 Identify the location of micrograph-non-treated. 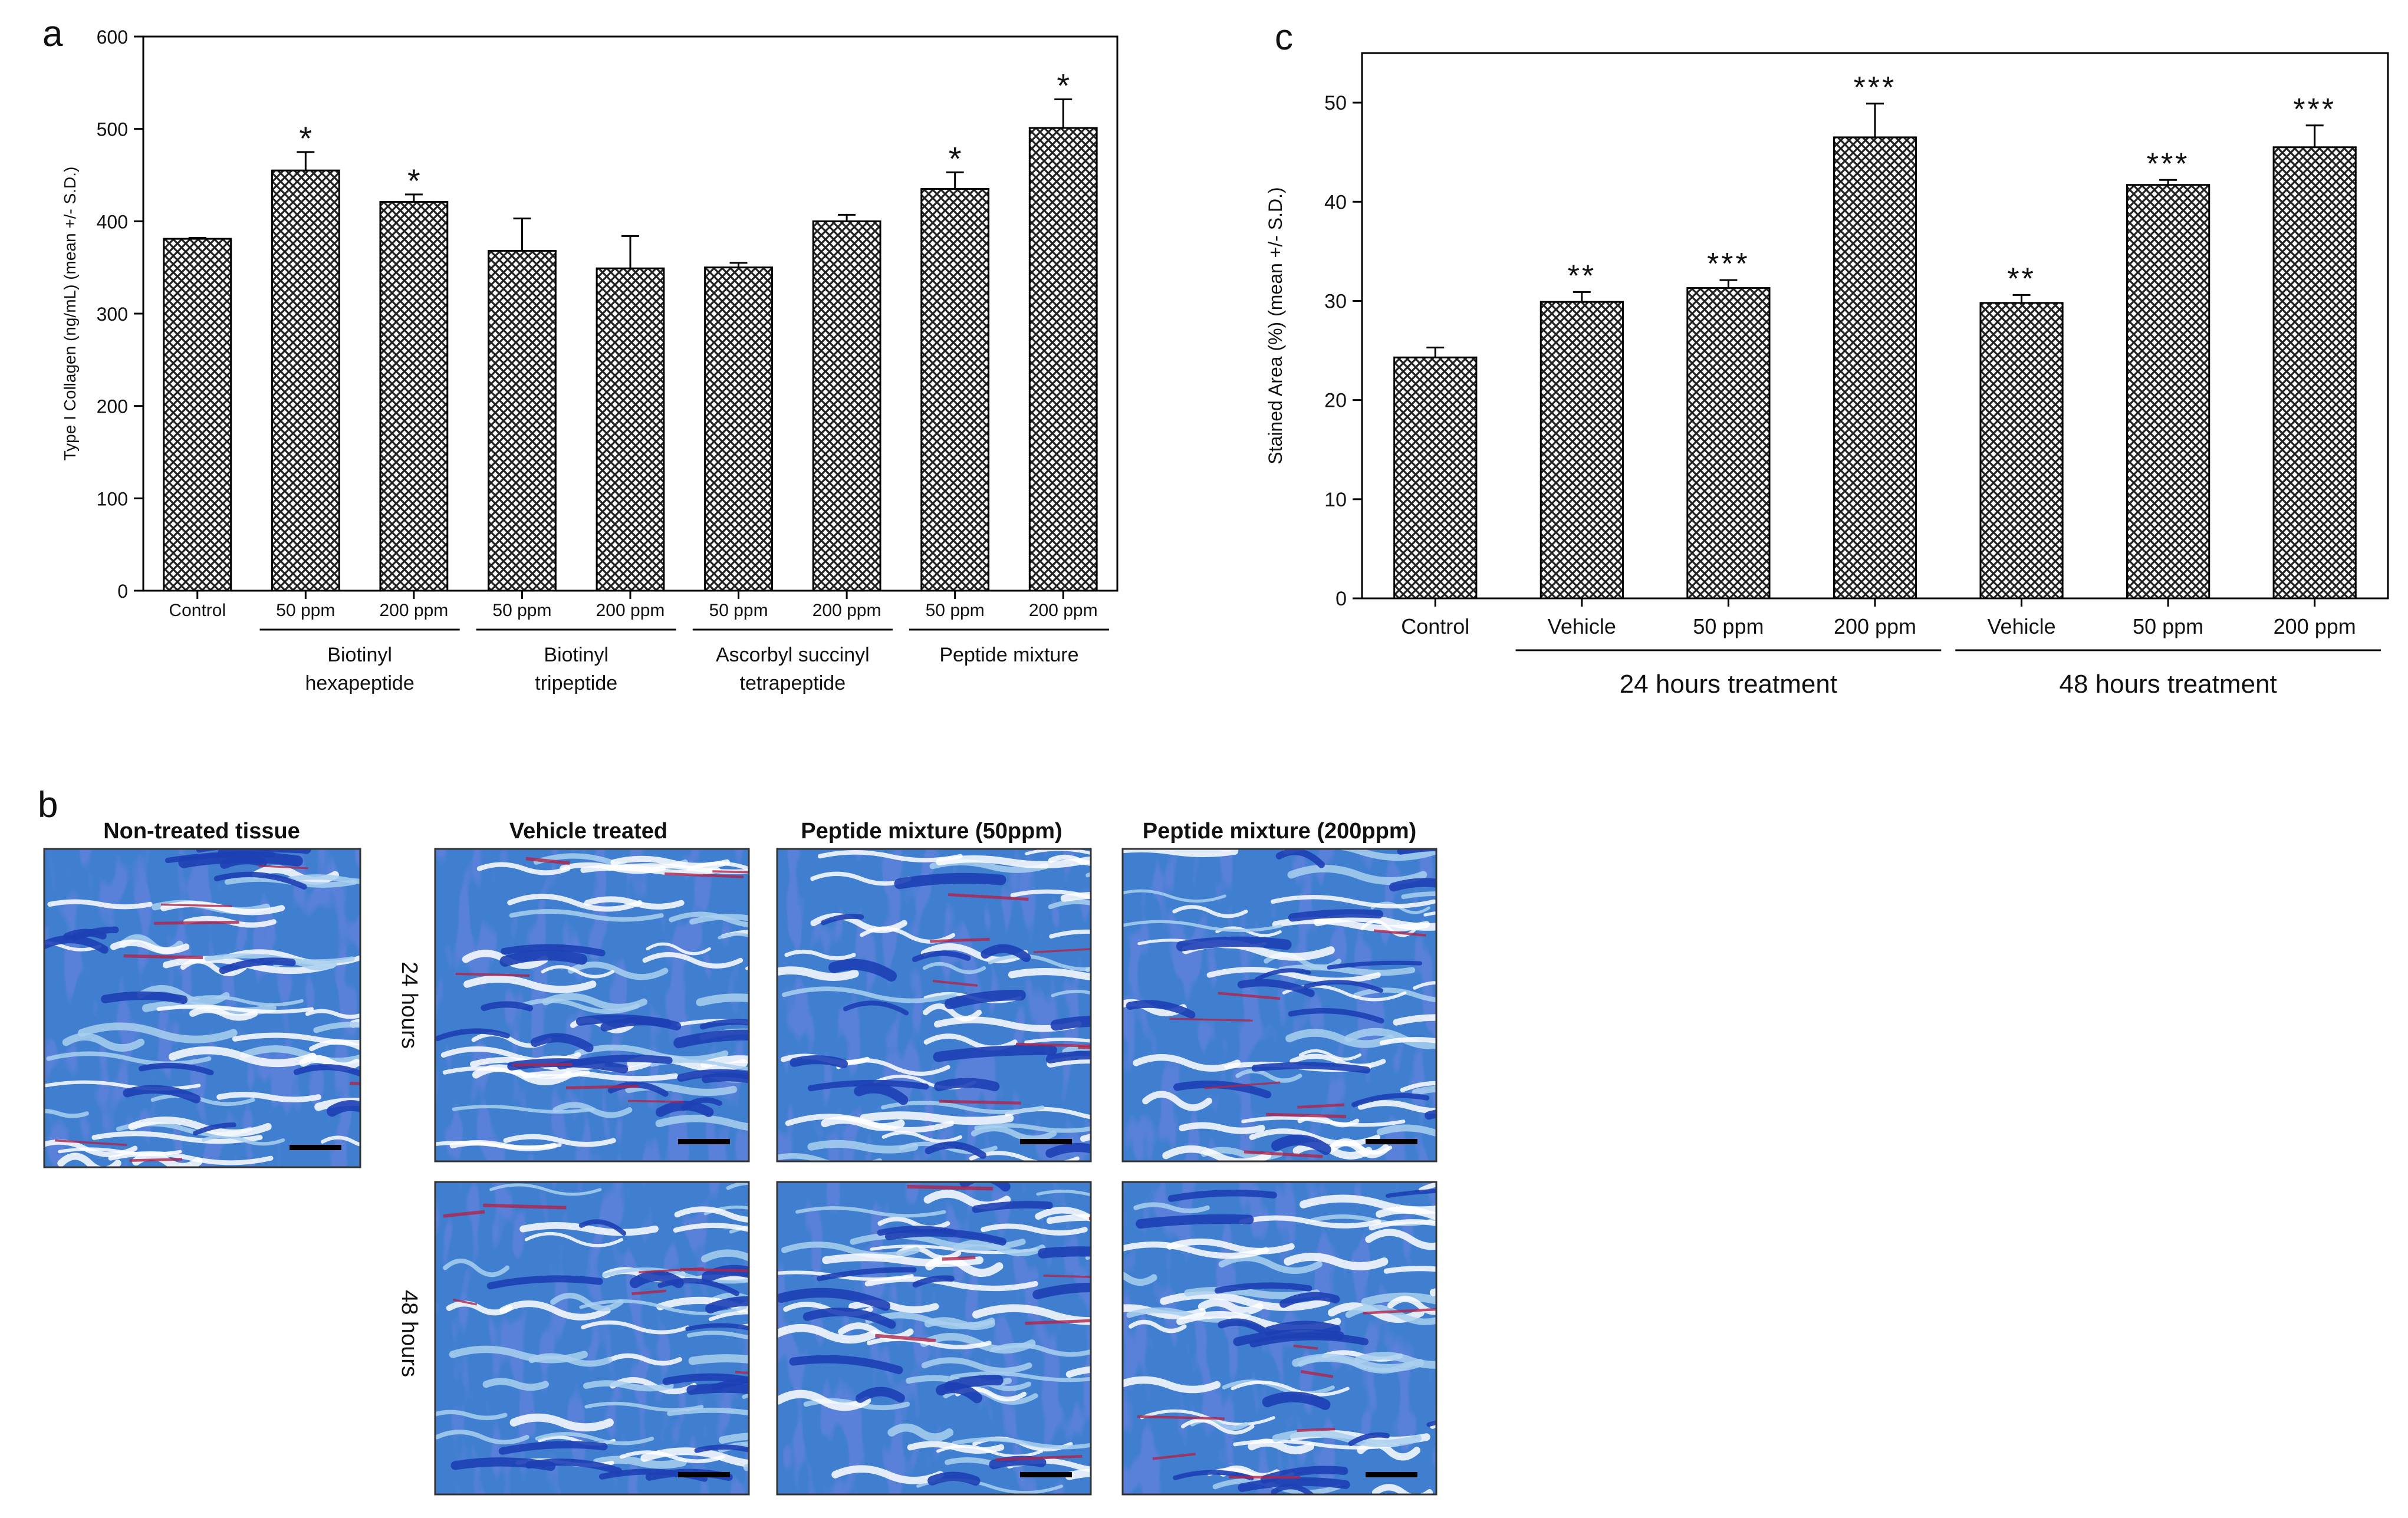
(202, 1008).